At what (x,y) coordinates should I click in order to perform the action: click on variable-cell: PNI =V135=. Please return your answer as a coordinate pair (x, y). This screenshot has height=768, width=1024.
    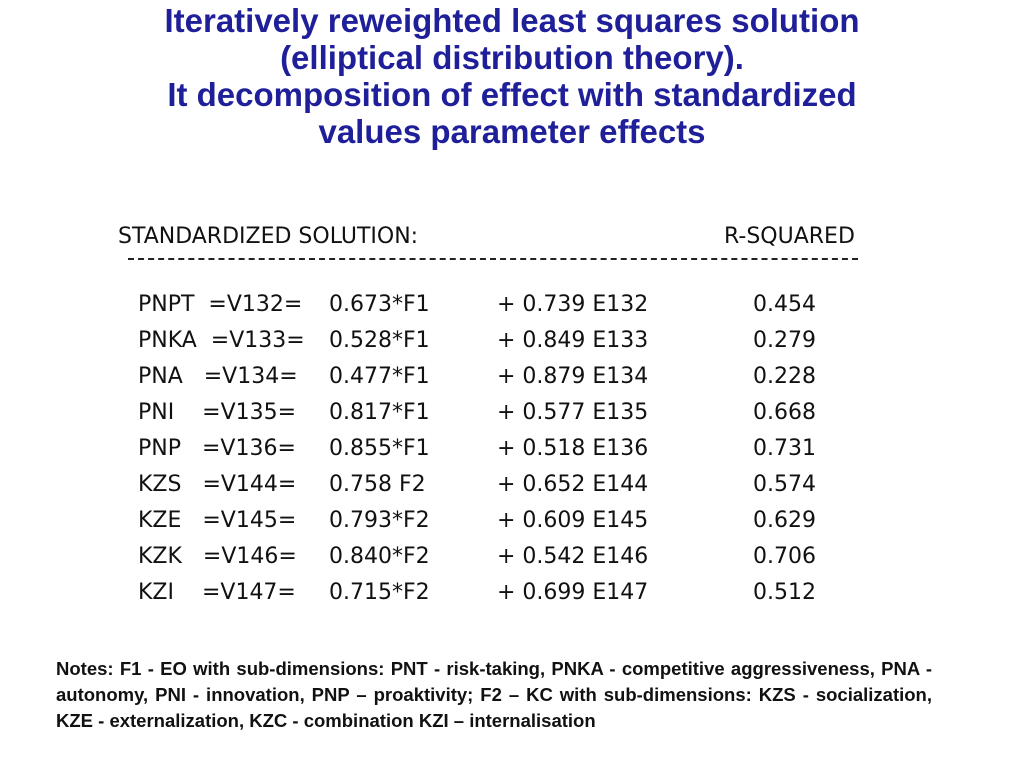
    Looking at the image, I should click on (217, 412).